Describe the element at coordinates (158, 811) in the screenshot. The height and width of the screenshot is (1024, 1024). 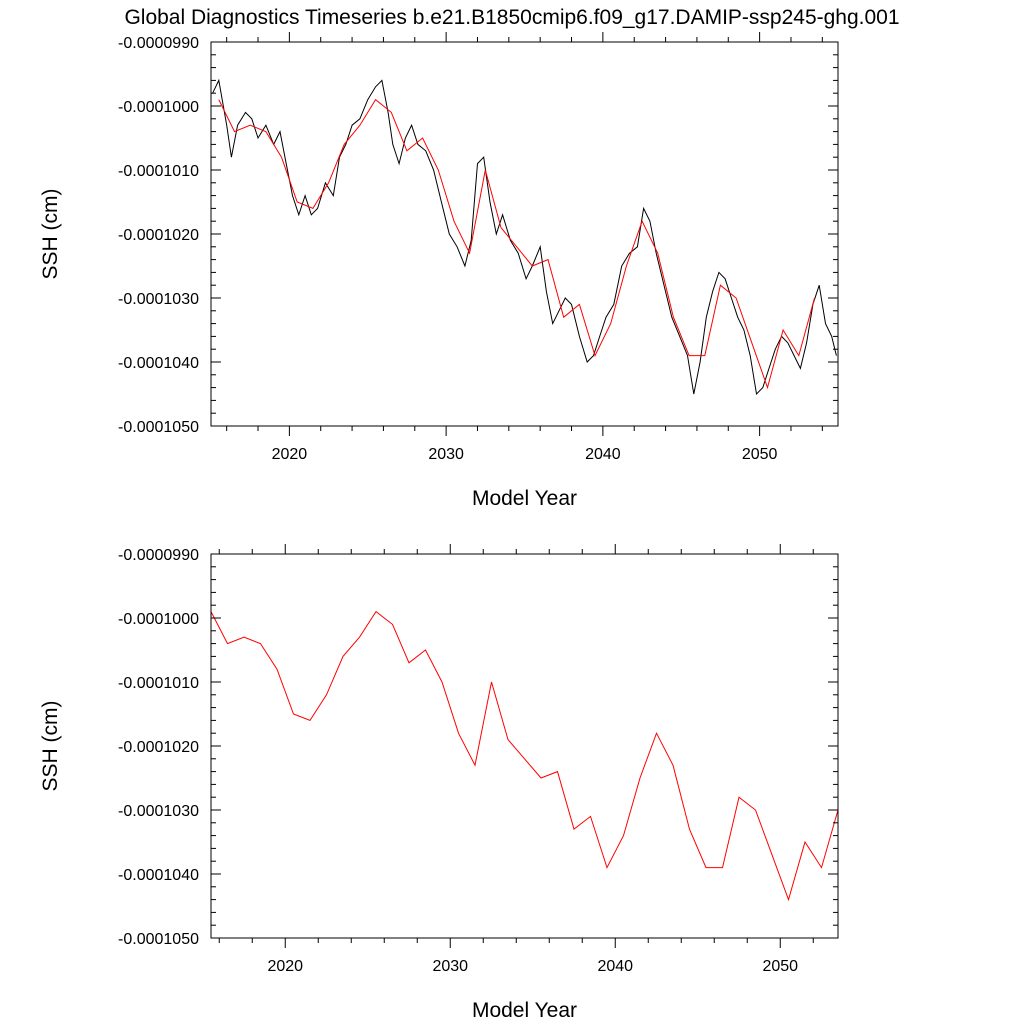
I see `bottom-y-tick-label: -0.0001030` at that location.